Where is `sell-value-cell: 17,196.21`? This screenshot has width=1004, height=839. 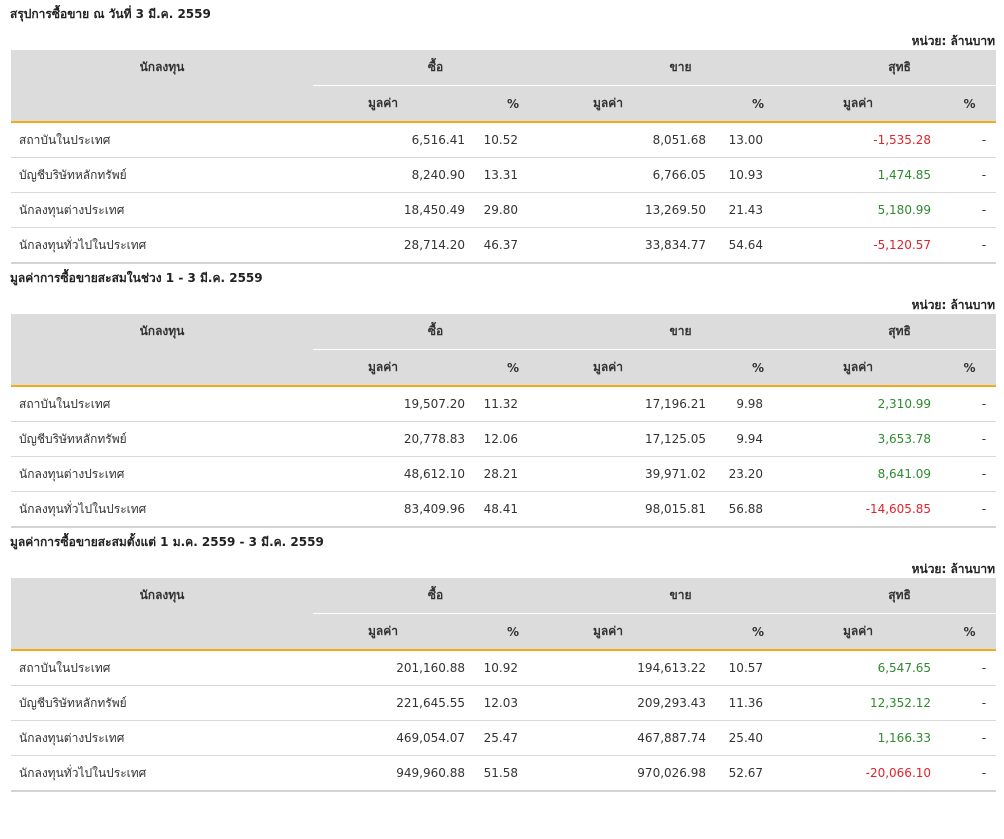 sell-value-cell: 17,196.21 is located at coordinates (636, 404).